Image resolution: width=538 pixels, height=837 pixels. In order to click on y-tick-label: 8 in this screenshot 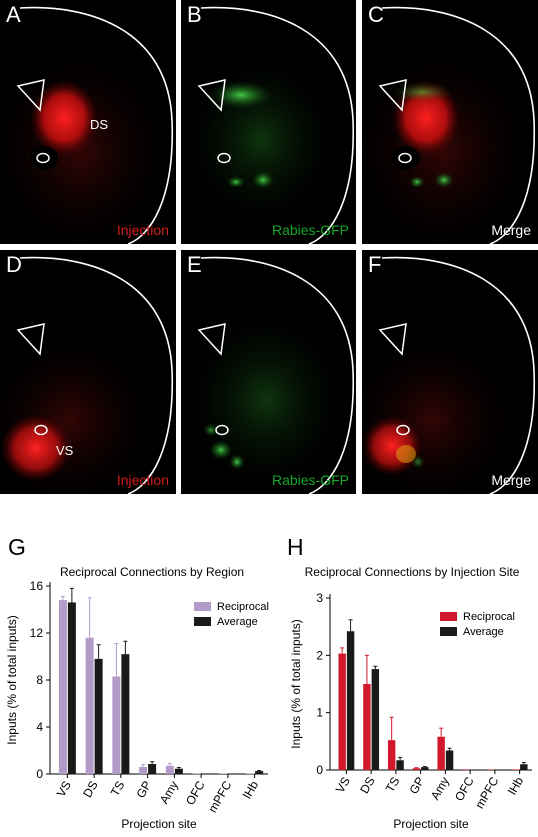, I will do `click(39, 680)`.